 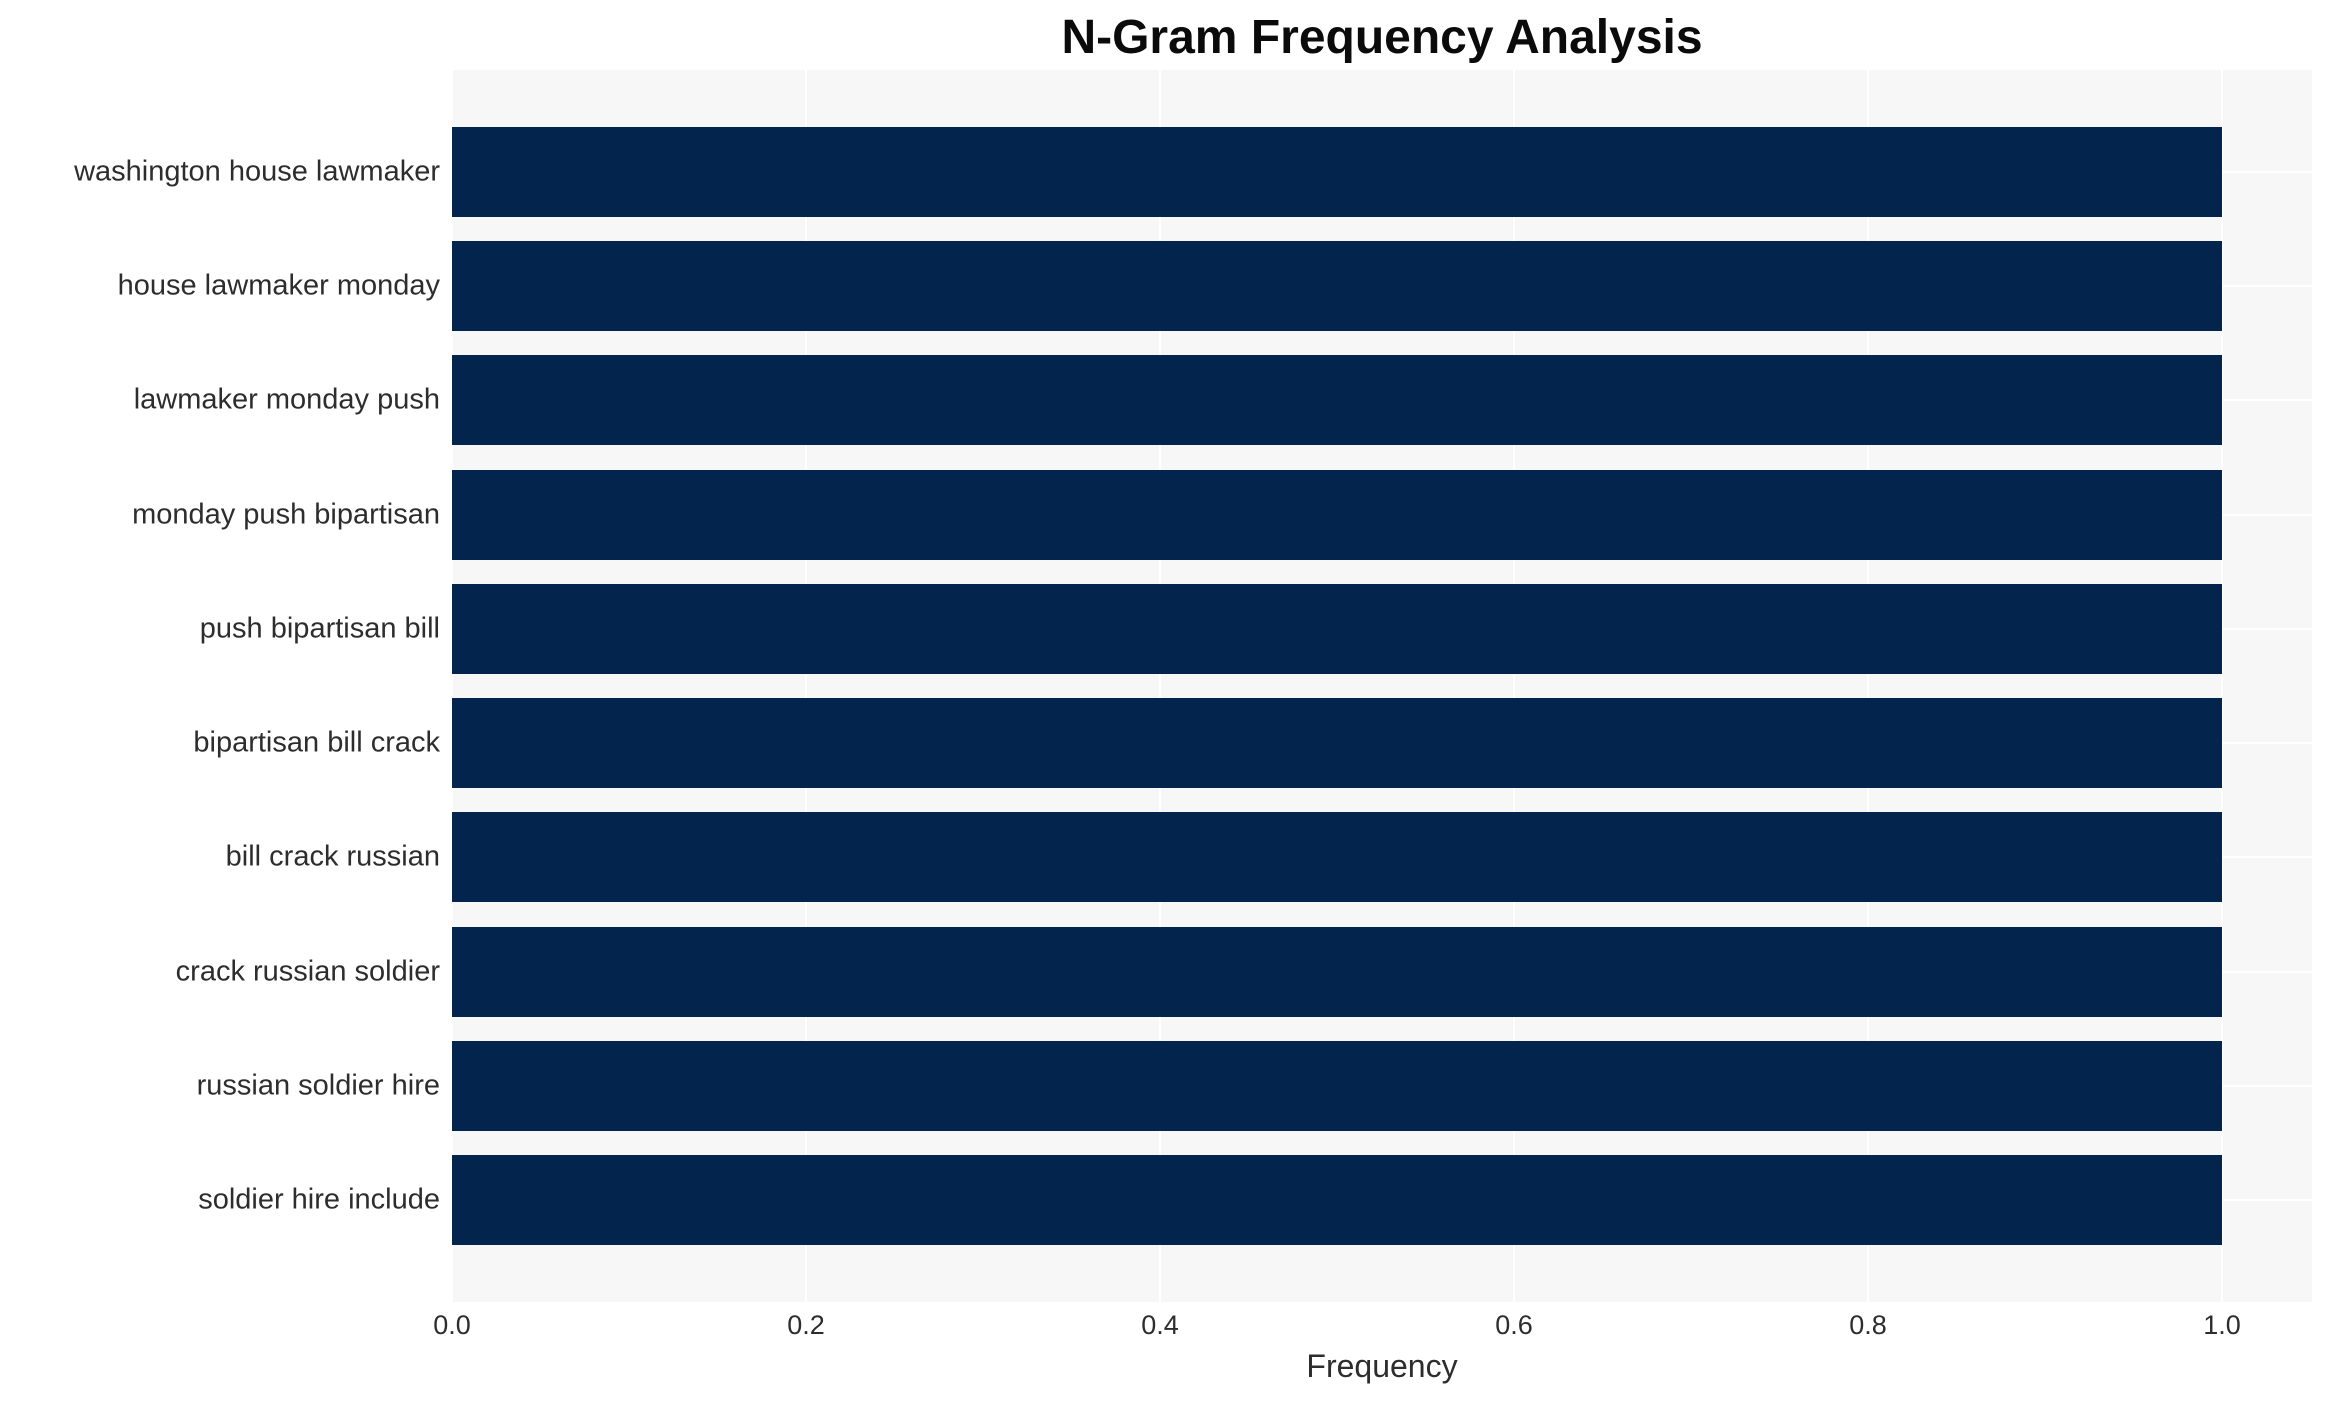 I want to click on x-tick-label-0.6: 0.6, so click(x=1514, y=1325).